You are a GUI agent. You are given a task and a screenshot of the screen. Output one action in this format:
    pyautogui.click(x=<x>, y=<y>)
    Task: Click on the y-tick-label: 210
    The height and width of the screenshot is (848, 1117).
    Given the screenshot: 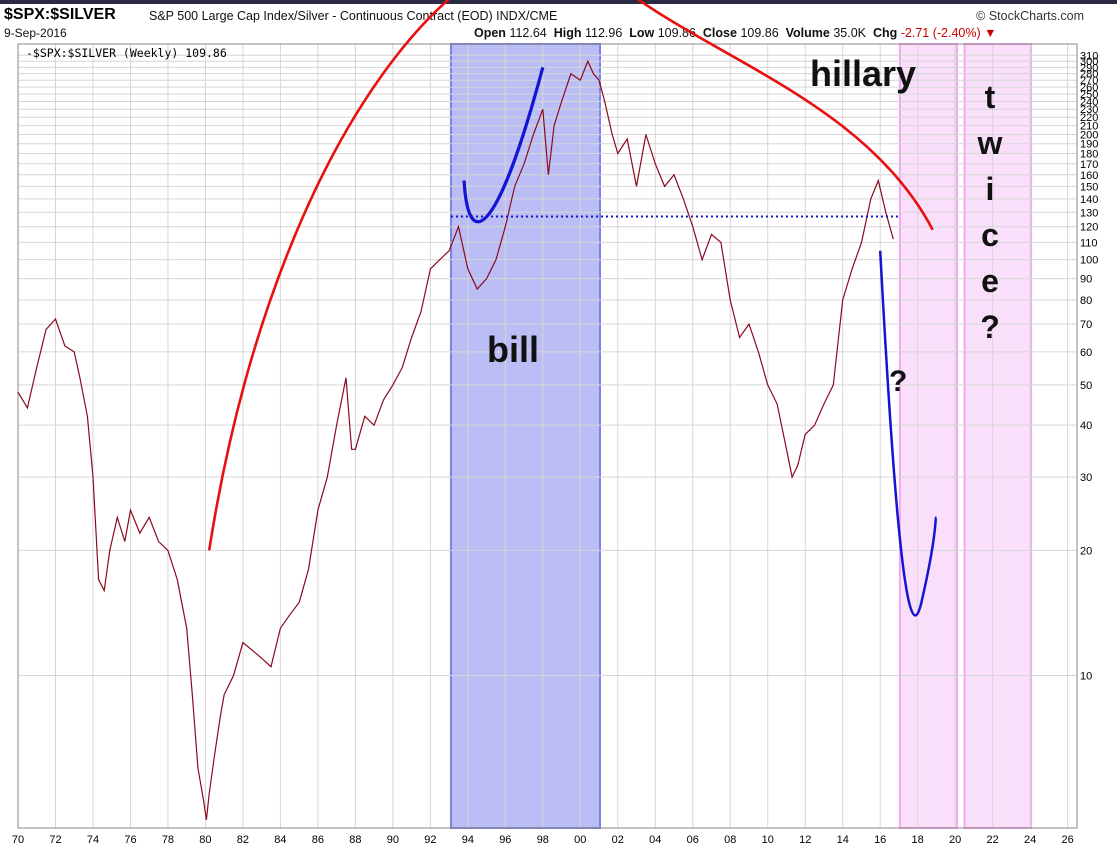 What is the action you would take?
    pyautogui.click(x=1089, y=127)
    